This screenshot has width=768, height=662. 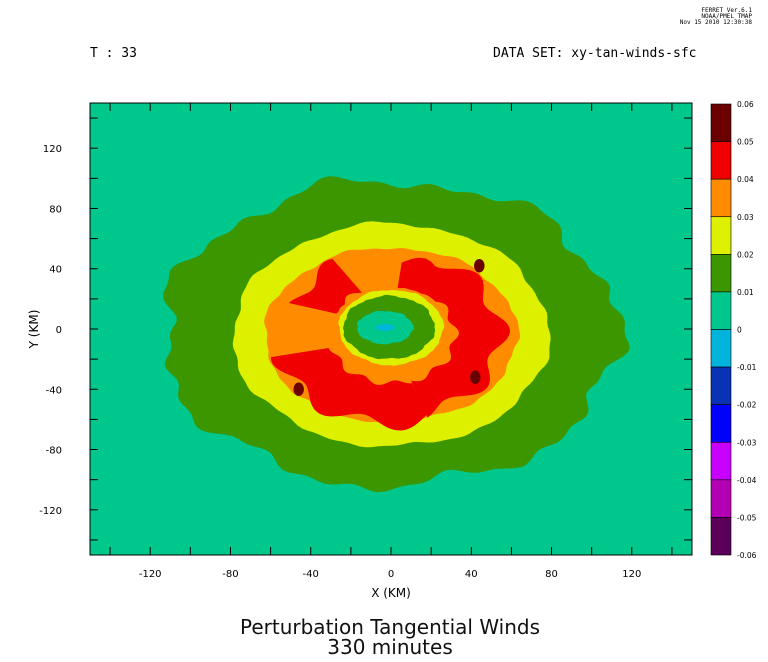 What do you see at coordinates (726, 16) in the screenshot?
I see `stamp-line: NOAA/PMEL TMAP` at bounding box center [726, 16].